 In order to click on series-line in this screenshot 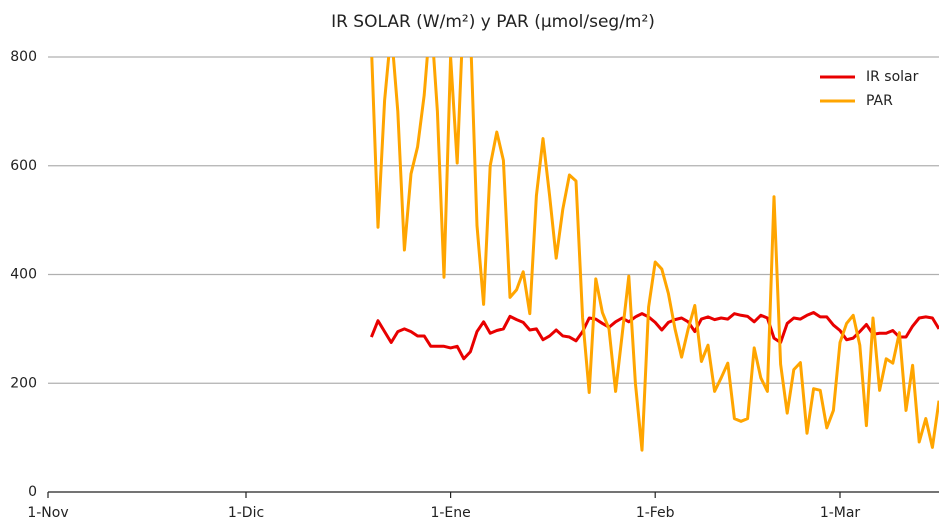, I will do `click(654, 336)`.